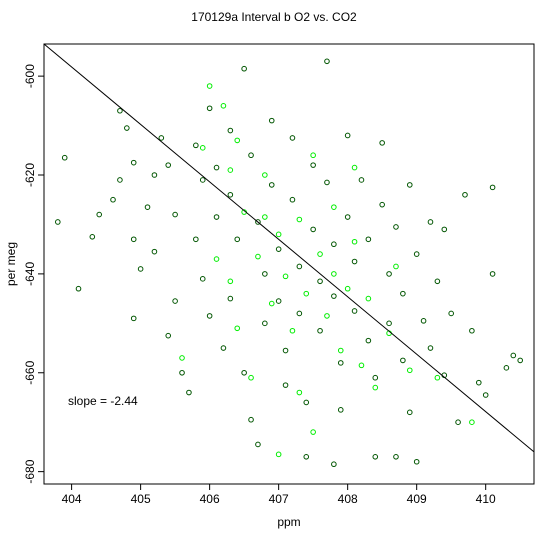 This screenshot has width=550, height=550. I want to click on x-tick-label: 407, so click(279, 499).